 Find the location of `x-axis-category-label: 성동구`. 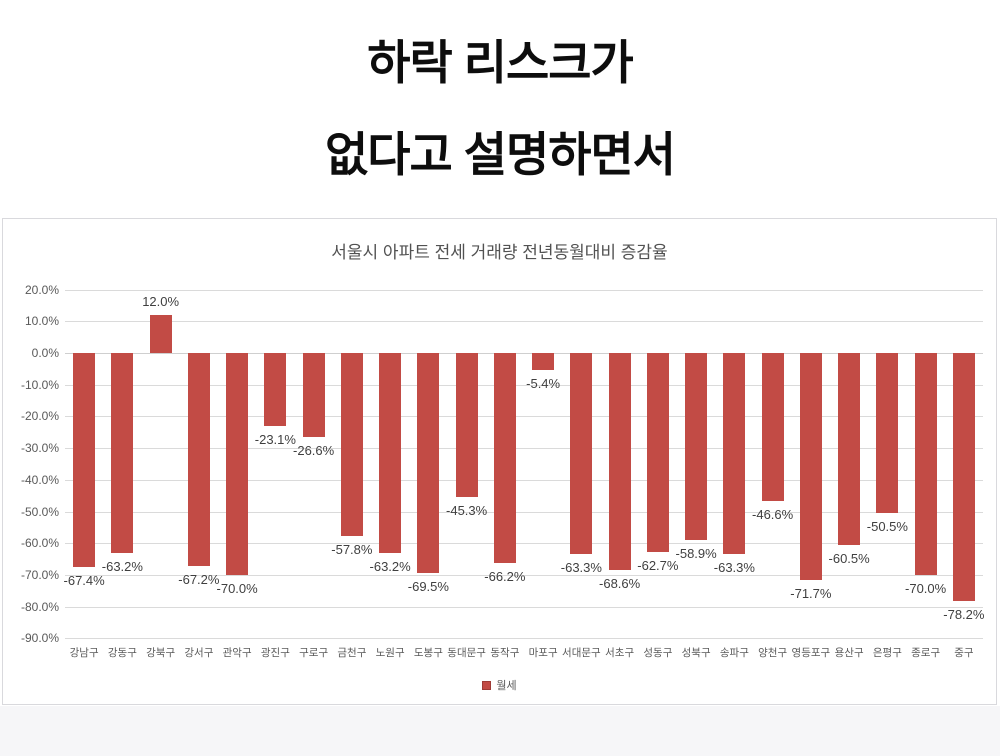

x-axis-category-label: 성동구 is located at coordinates (658, 653).